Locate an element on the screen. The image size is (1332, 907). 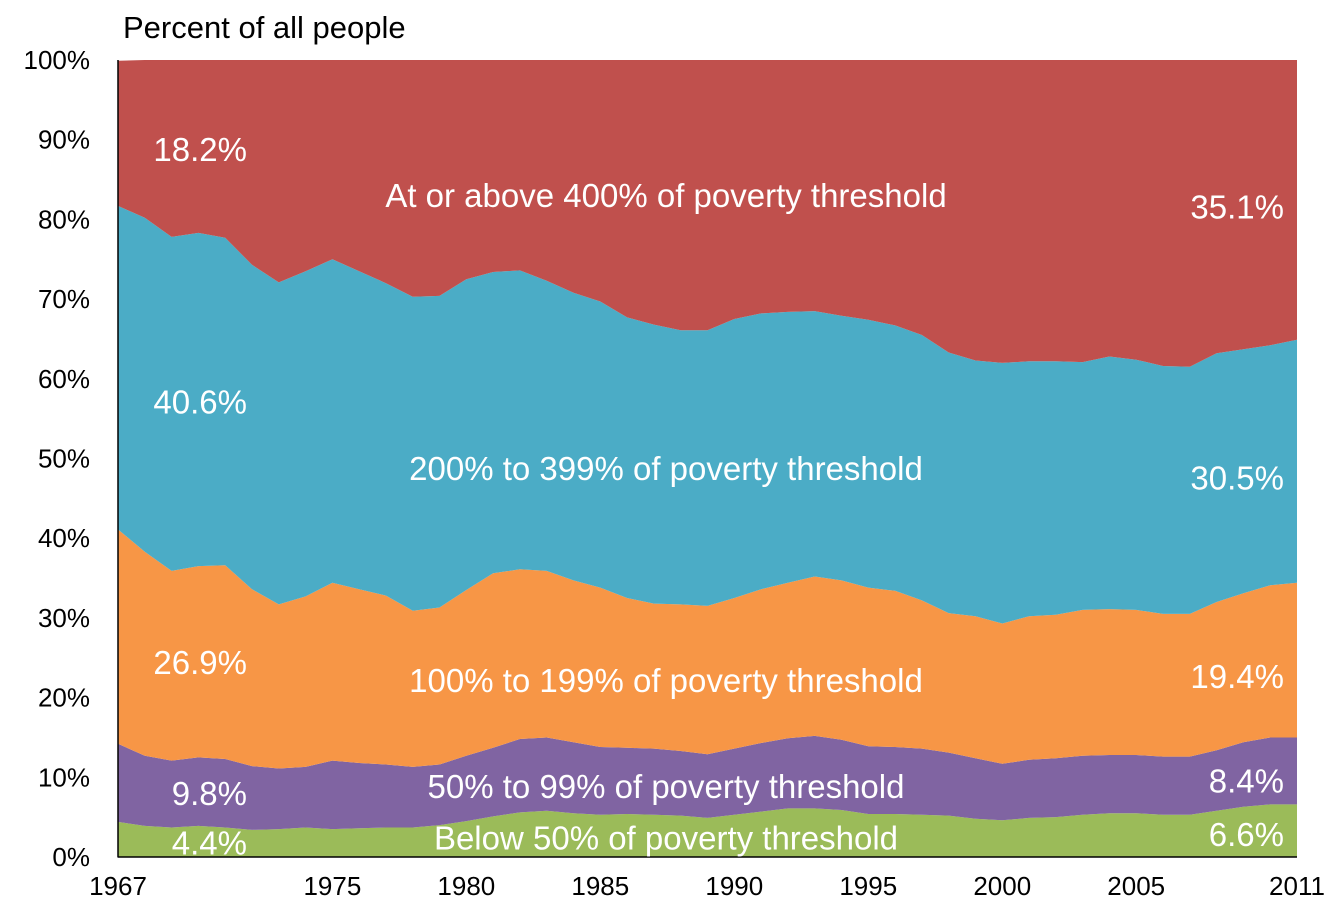
area-50-to-99-of-poverty-threshold is located at coordinates (707, 782).